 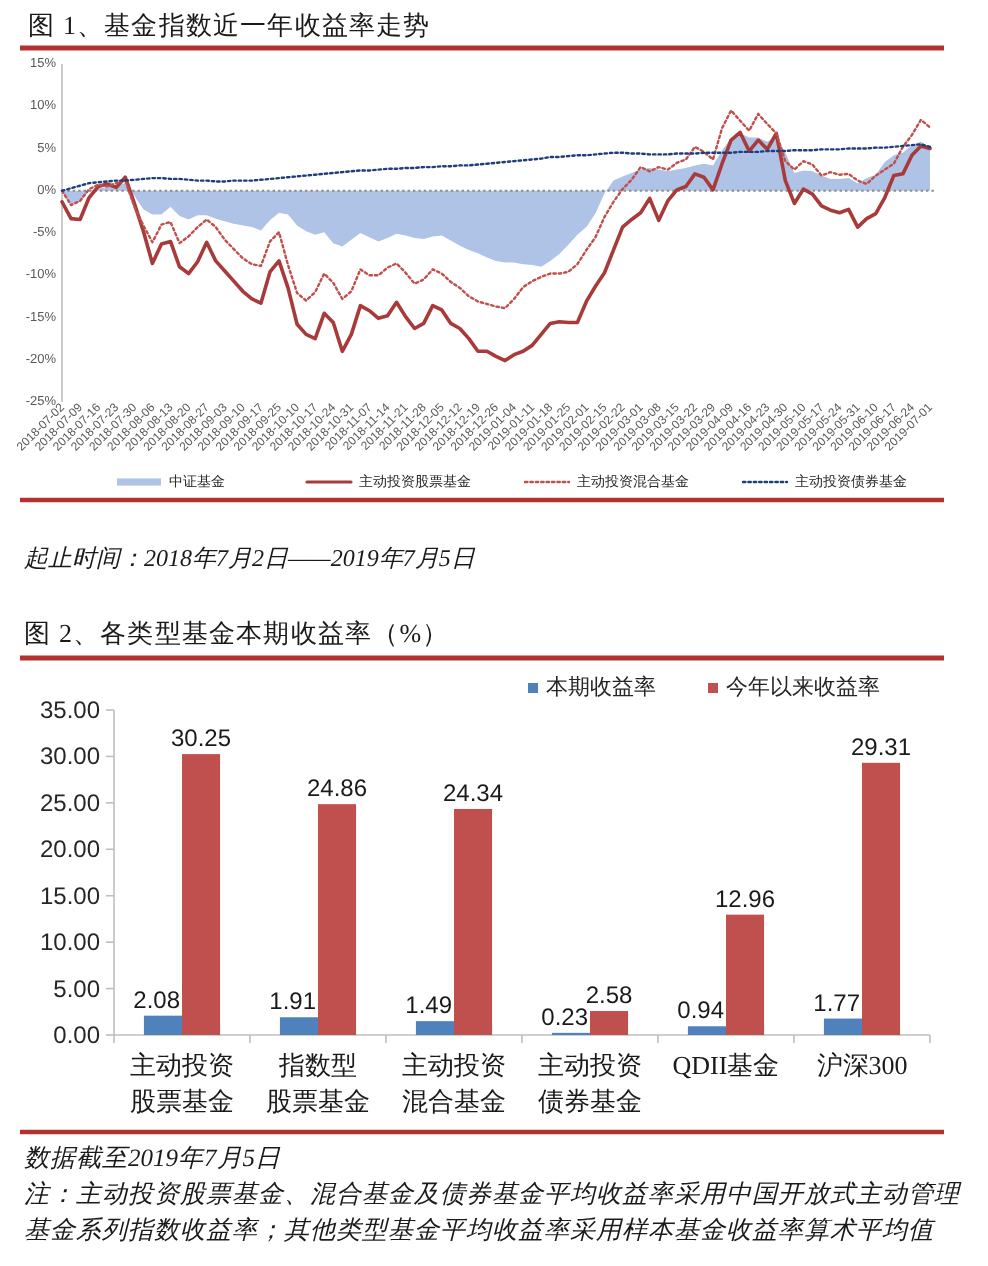 What do you see at coordinates (70, 849) in the screenshot?
I see `y-tick-label: 20.00` at bounding box center [70, 849].